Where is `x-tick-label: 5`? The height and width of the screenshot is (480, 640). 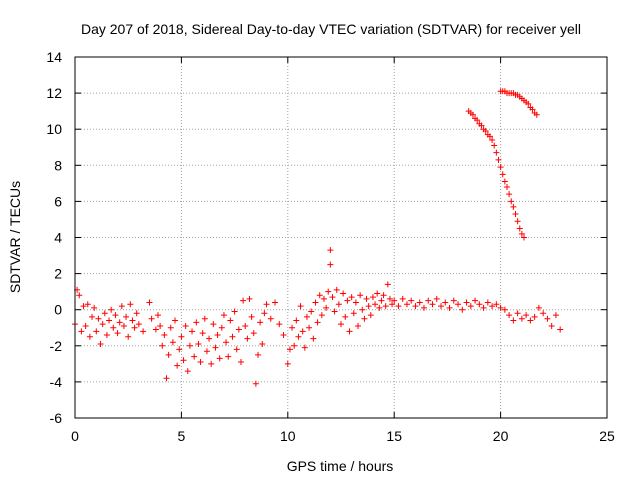 x-tick-label: 5 is located at coordinates (182, 436).